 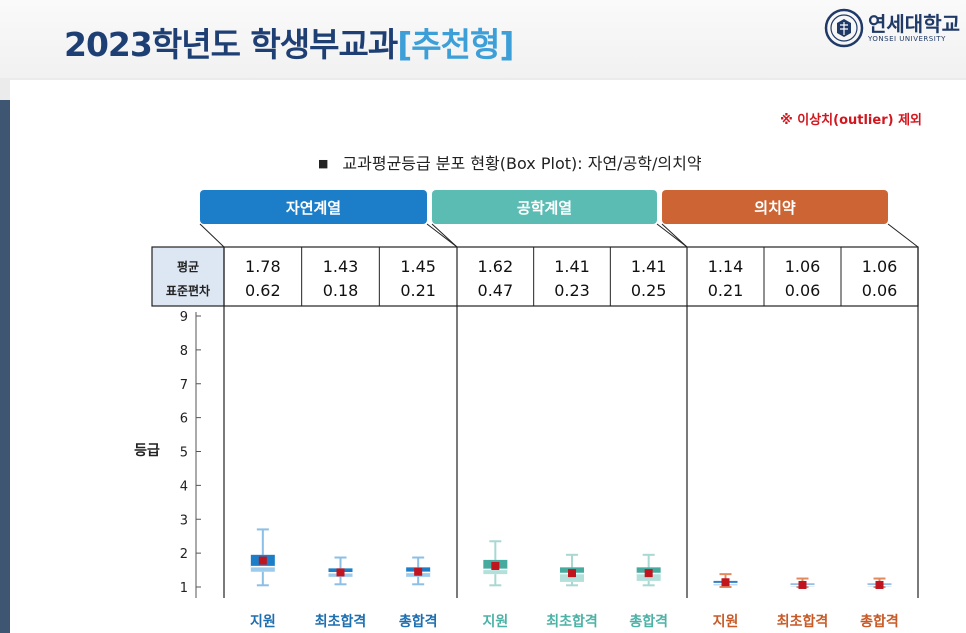 I want to click on y-tick-label-9: 9, so click(x=184, y=317).